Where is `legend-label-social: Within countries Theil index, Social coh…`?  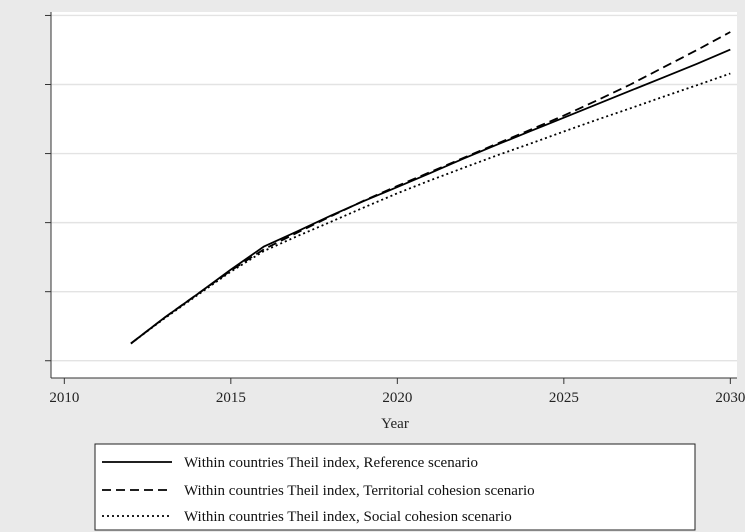 legend-label-social: Within countries Theil index, Social coh… is located at coordinates (348, 517).